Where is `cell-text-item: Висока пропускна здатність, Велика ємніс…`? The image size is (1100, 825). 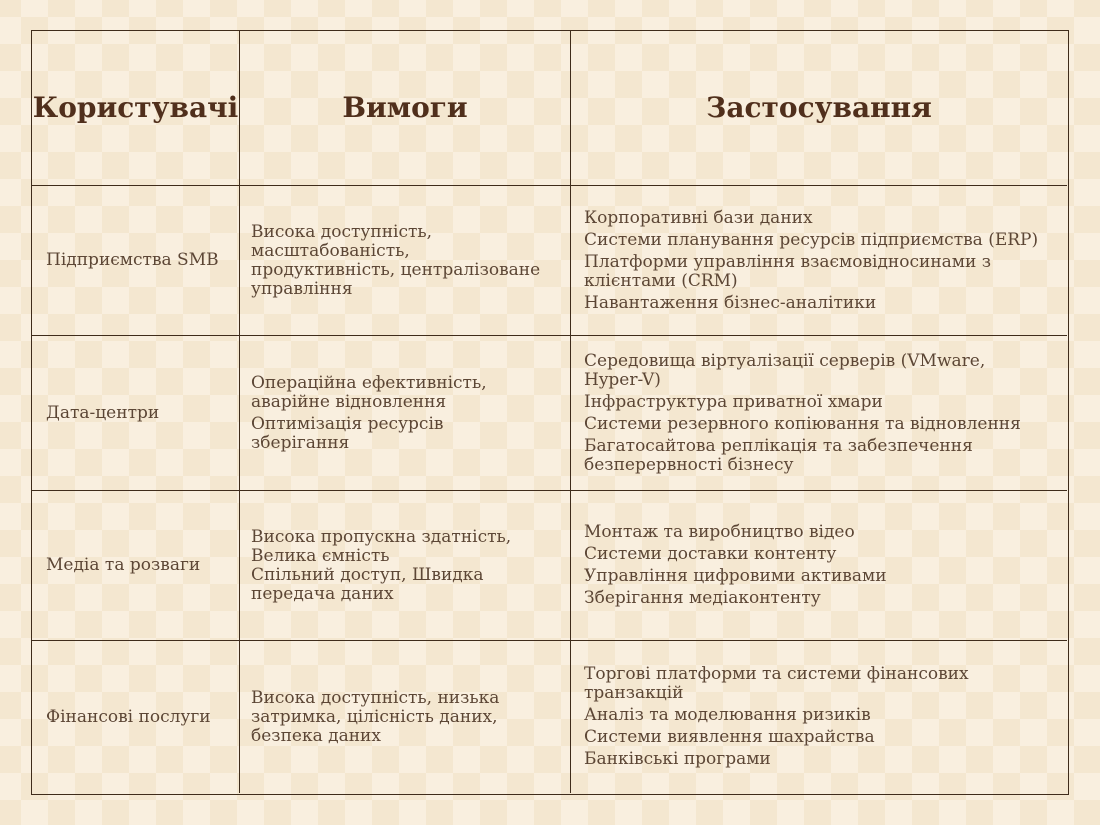
cell-text-item: Висока пропускна здатність, Велика ємніс… is located at coordinates (381, 565).